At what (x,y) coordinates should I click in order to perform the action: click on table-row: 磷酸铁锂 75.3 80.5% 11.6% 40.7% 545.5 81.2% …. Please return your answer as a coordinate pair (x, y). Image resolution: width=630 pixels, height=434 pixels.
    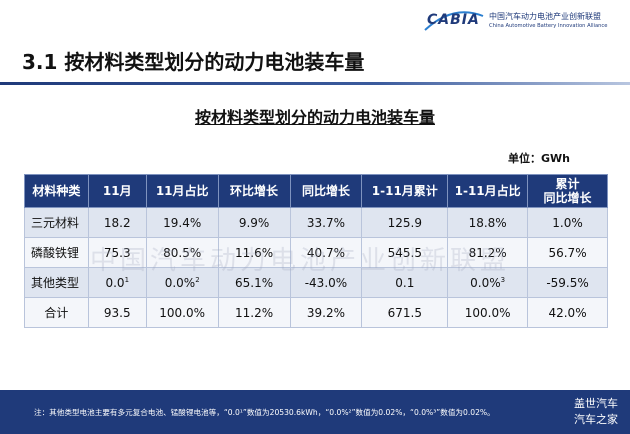
    Looking at the image, I should click on (316, 252).